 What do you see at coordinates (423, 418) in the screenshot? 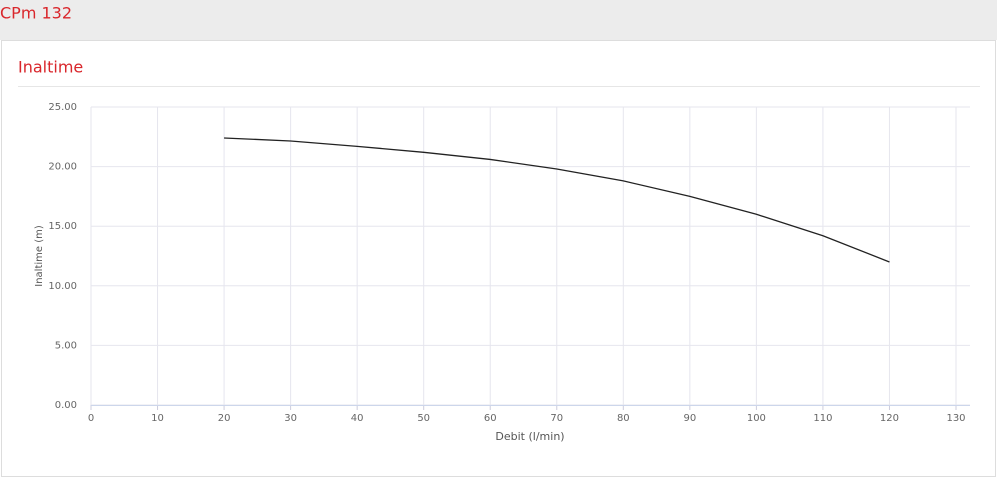
I see `x-tick-label: 50` at bounding box center [423, 418].